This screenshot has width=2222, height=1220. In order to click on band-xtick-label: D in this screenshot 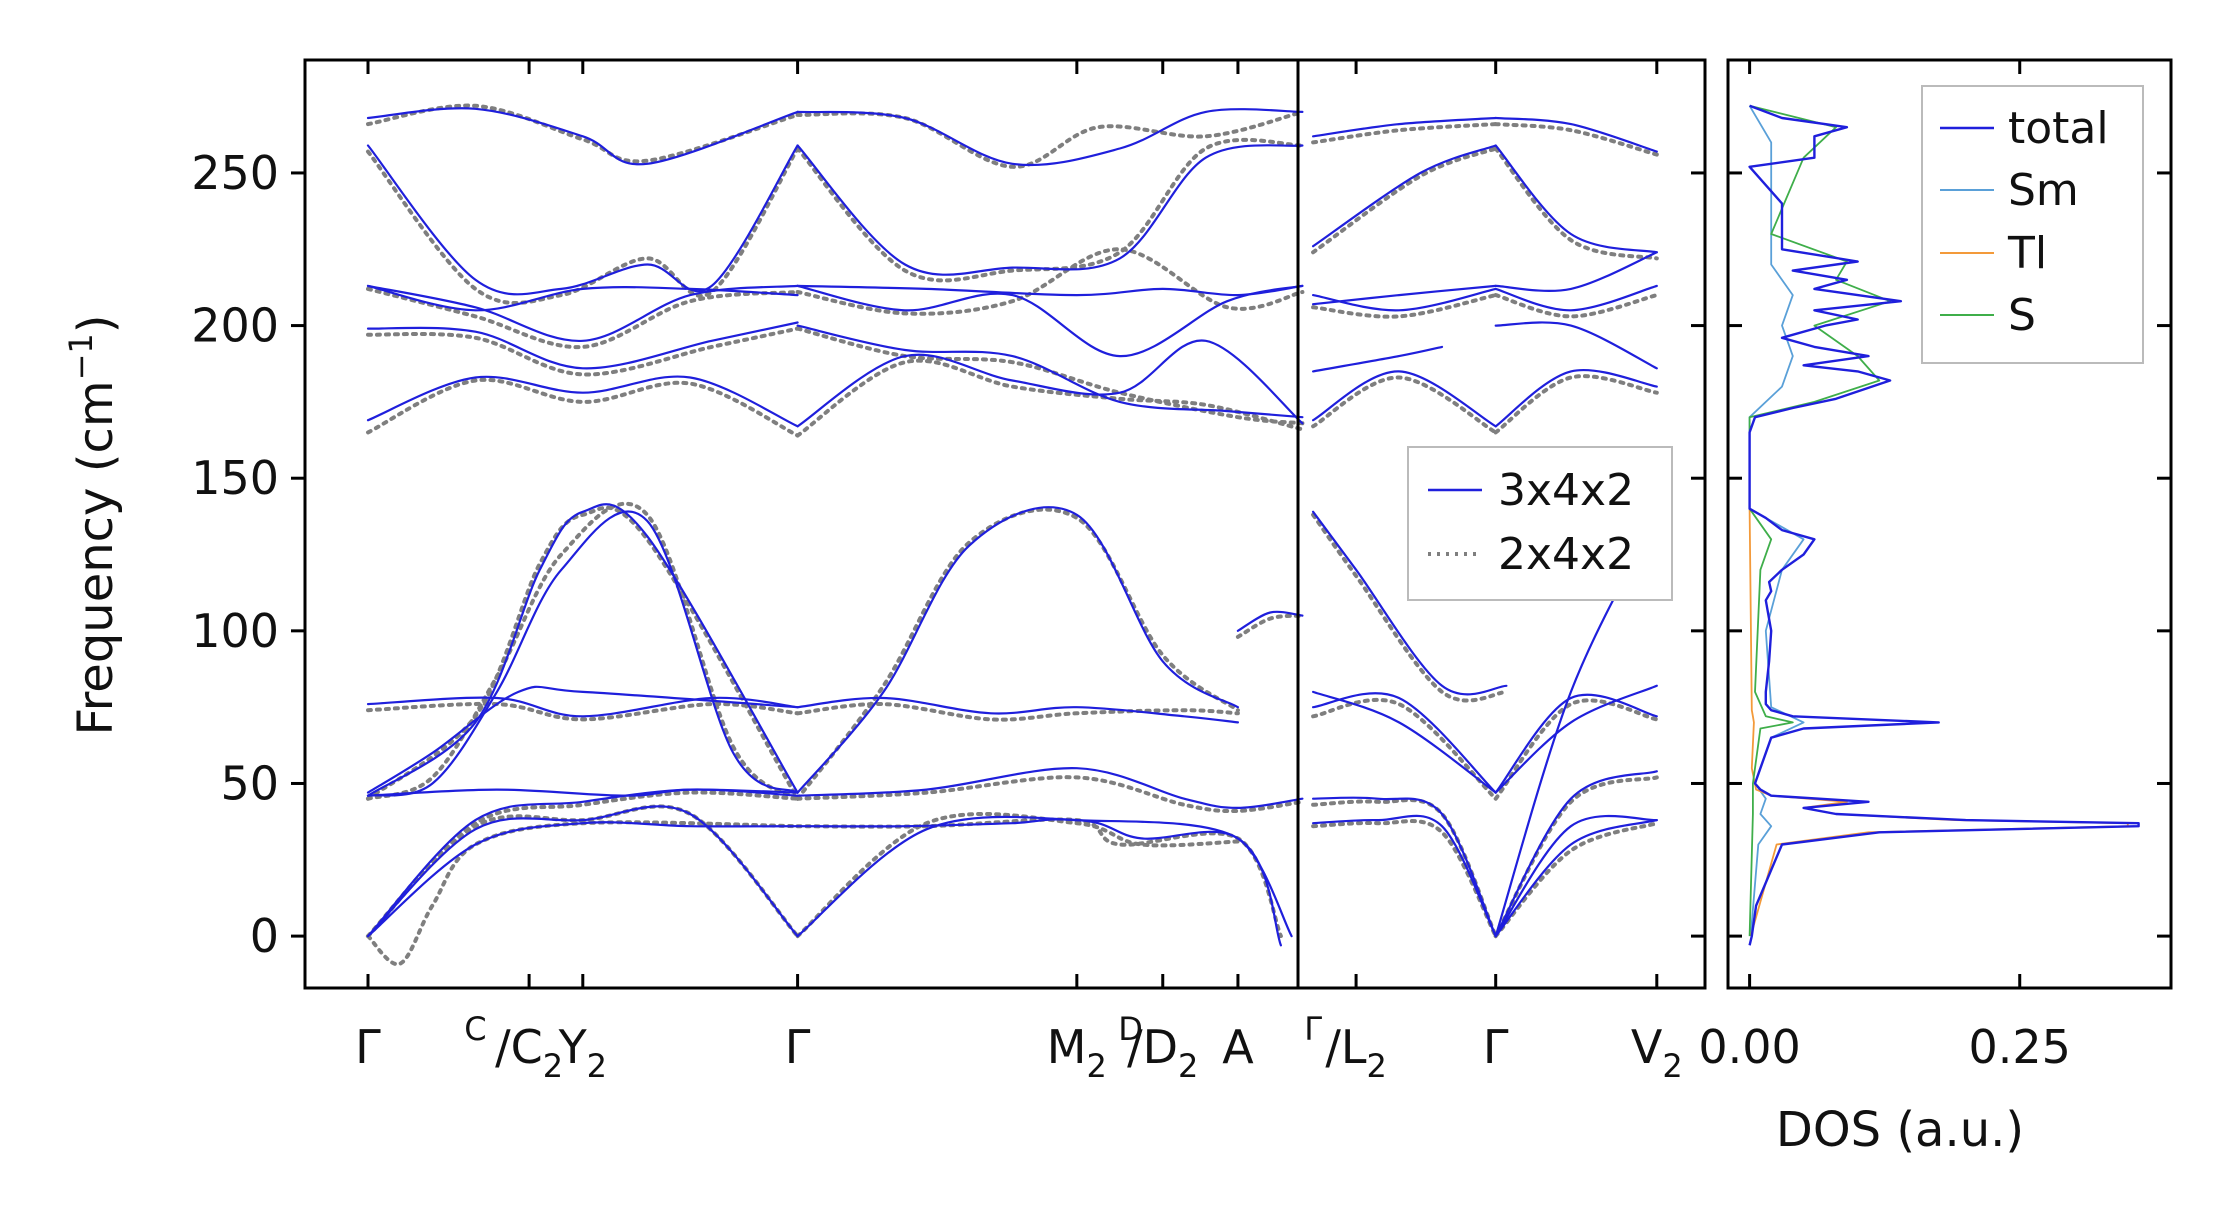, I will do `click(1130, 1029)`.